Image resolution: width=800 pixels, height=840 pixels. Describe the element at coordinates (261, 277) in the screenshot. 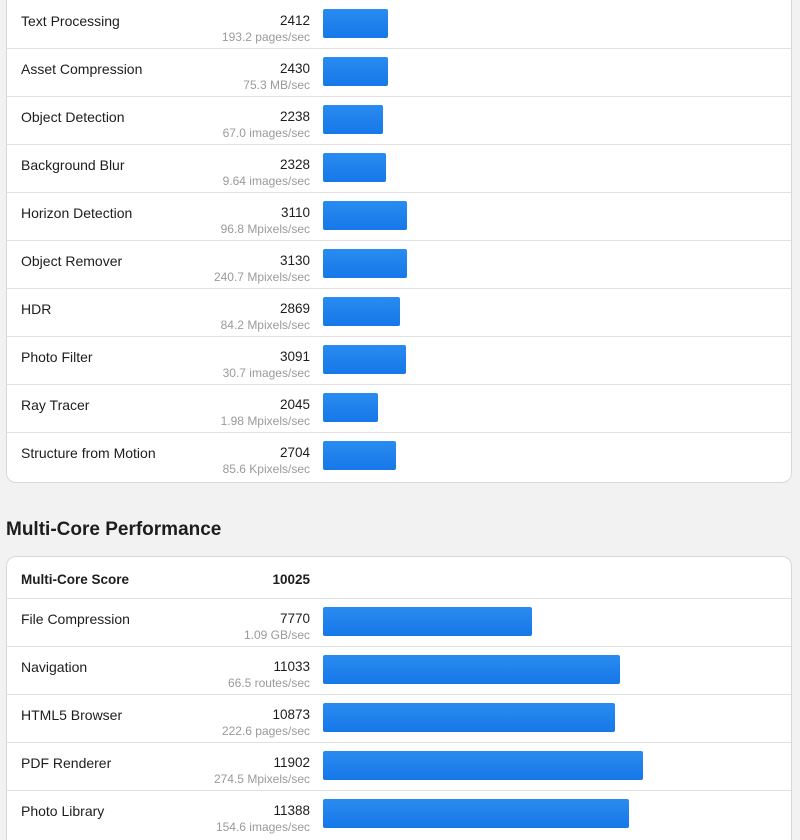

I see `benchmark-throughput: 240.7 Mpixels/sec` at that location.